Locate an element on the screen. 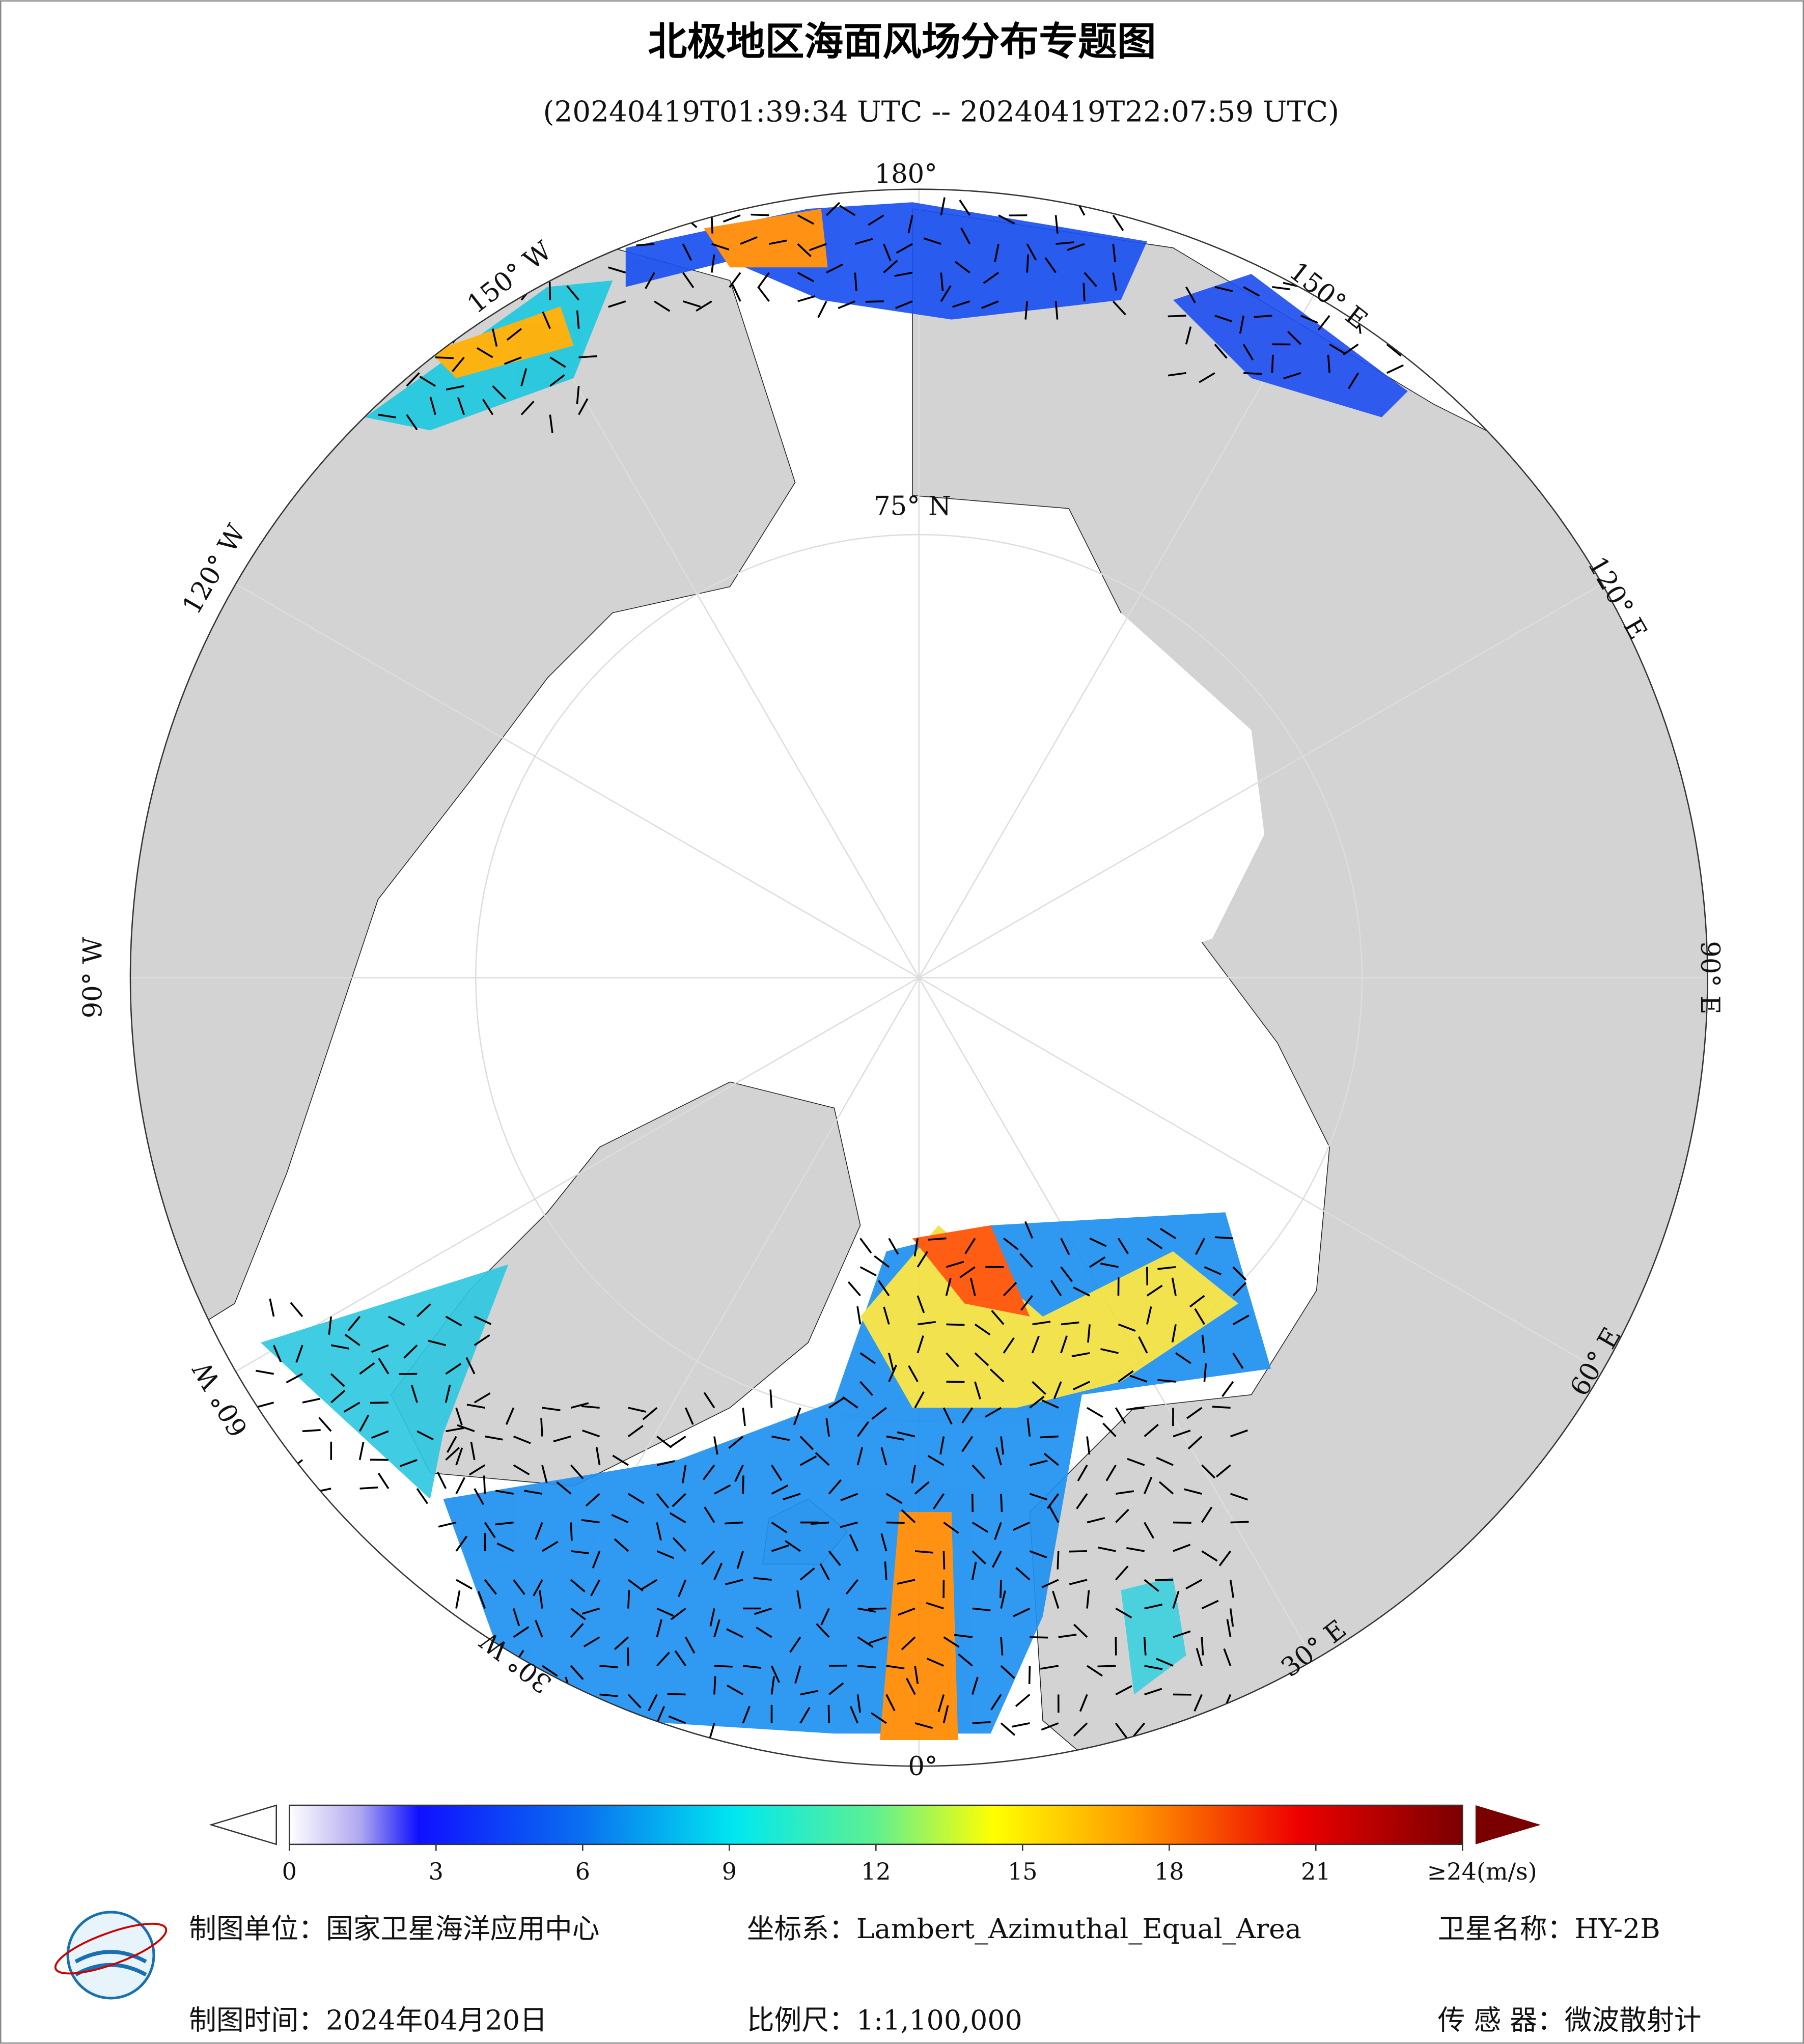  footer-sensor: 传 感 器：微波散射计 is located at coordinates (1570, 2020).